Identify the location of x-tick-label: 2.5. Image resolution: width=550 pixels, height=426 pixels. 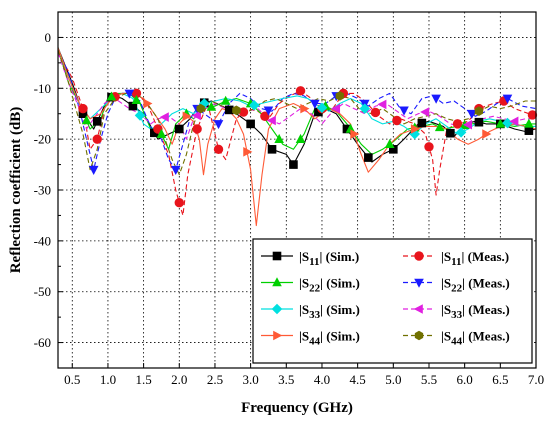
(215, 379).